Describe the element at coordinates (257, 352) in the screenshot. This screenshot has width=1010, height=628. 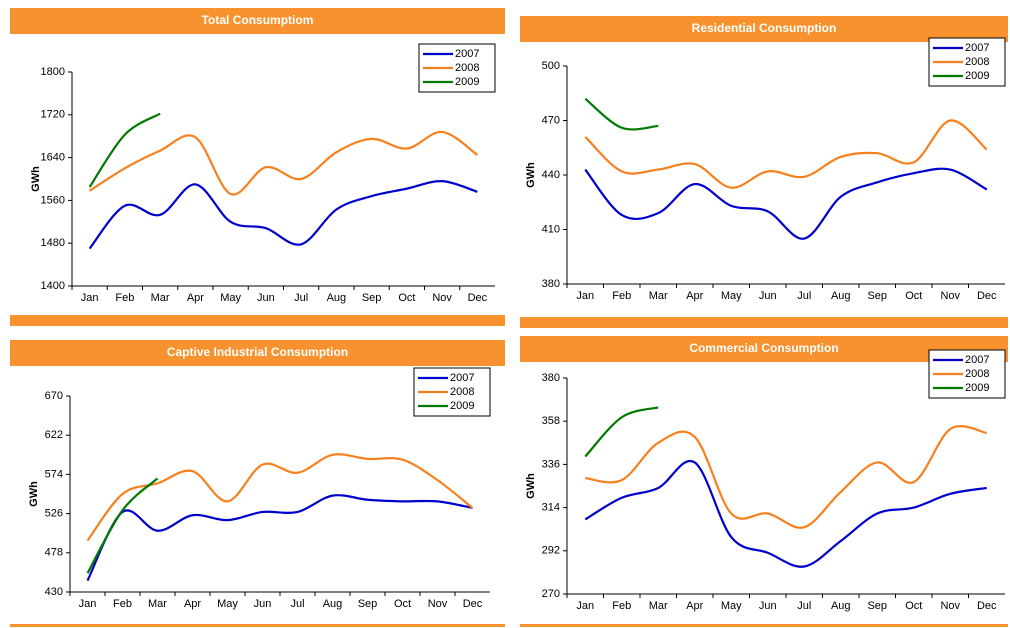
I see `chart-title: Captive Industrial Consumption` at that location.